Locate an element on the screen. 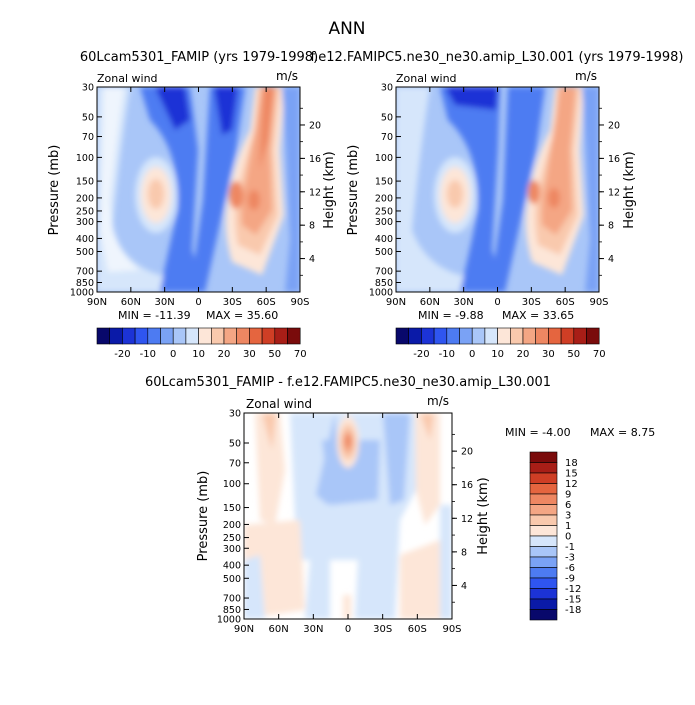 Image resolution: width=695 pixels, height=705 pixels. left-colorbar-label: 20 is located at coordinates (224, 354).